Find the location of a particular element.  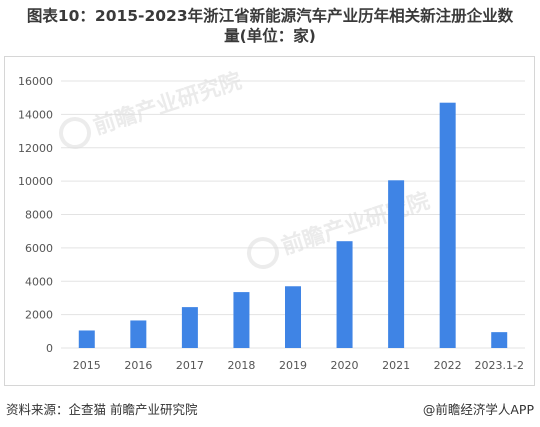

bar-2018 is located at coordinates (241, 320).